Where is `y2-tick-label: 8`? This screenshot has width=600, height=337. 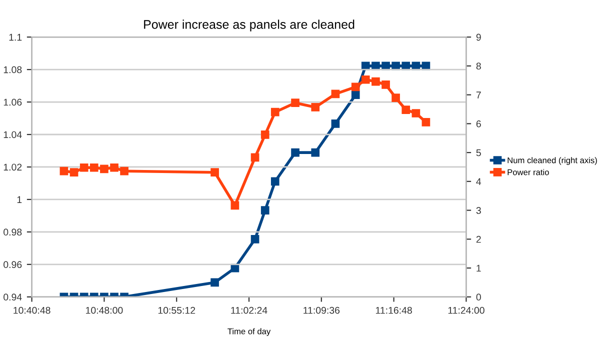
y2-tick-label: 8 is located at coordinates (478, 66).